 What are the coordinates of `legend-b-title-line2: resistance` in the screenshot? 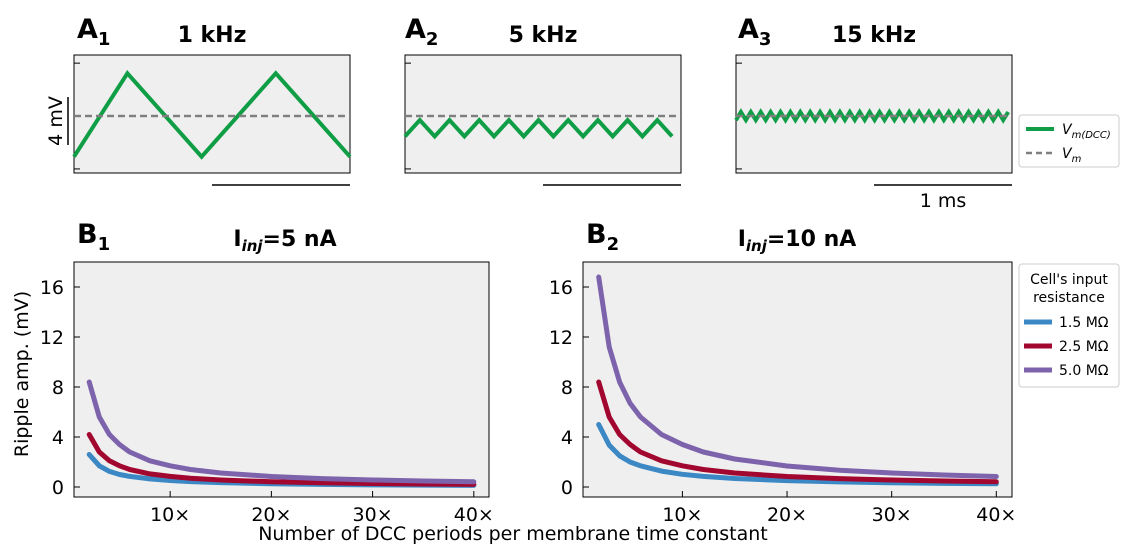 It's located at (1069, 298).